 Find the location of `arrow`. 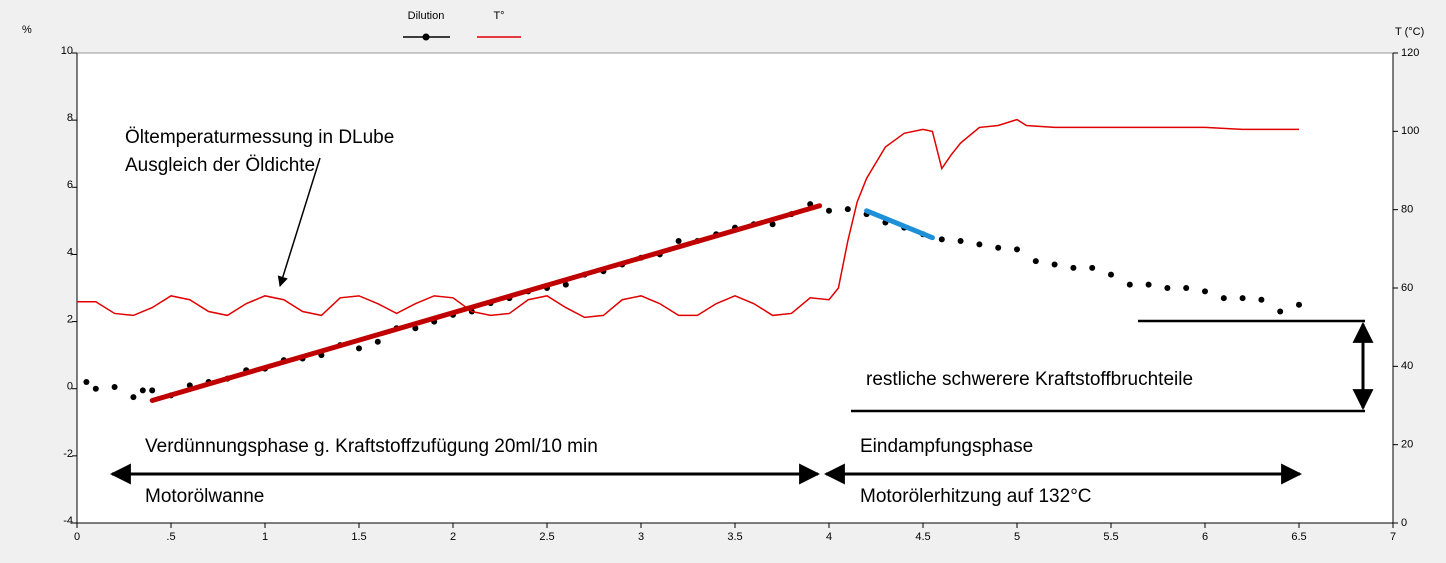

arrow is located at coordinates (299, 222).